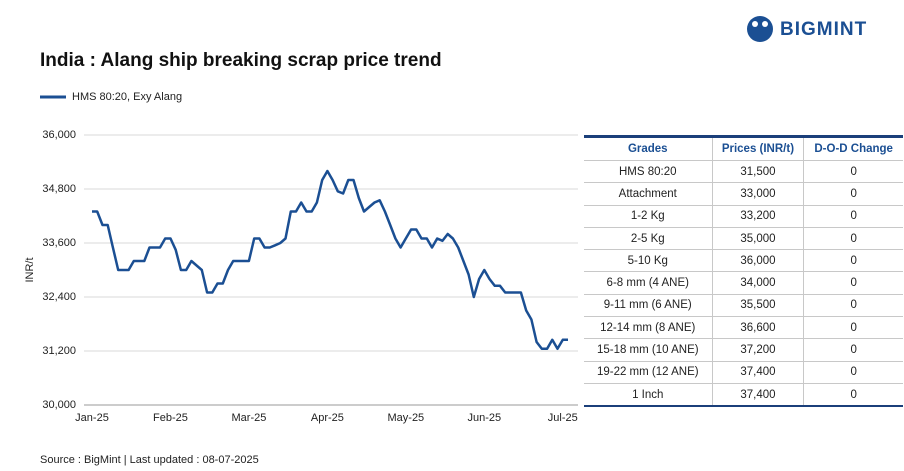 The width and height of the screenshot is (904, 471). I want to click on logo-icon, so click(760, 29).